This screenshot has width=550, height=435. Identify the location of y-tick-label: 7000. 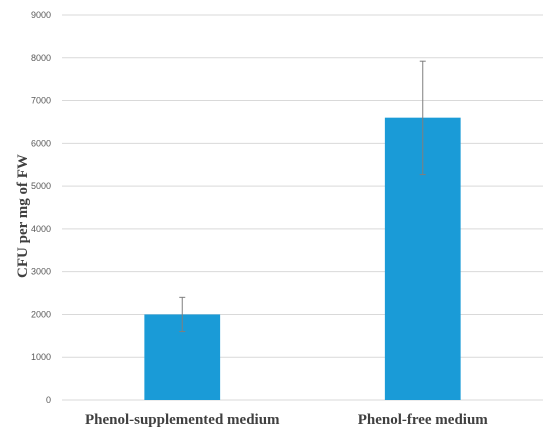
(41, 101).